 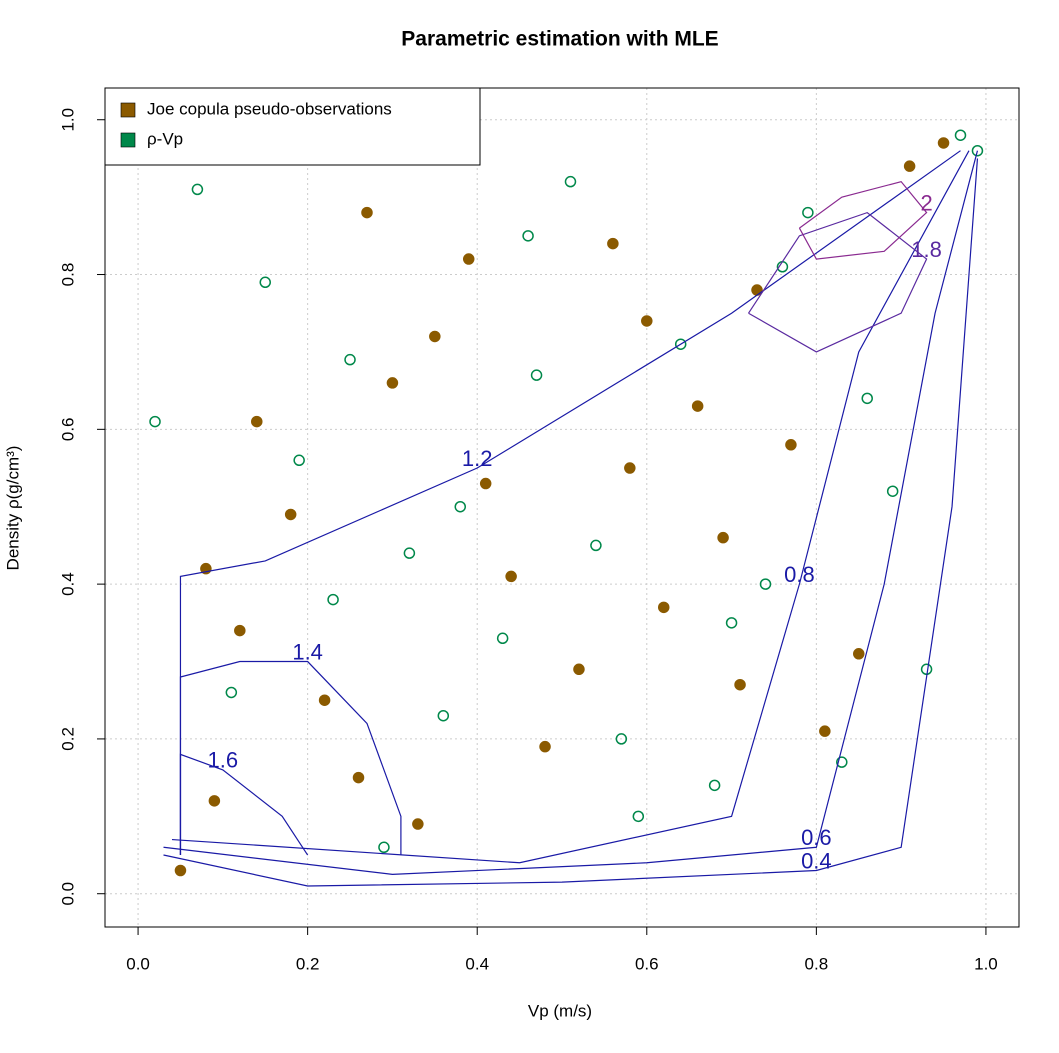 I want to click on y-axis-label: Density ρ(g/cm³), so click(x=12, y=508).